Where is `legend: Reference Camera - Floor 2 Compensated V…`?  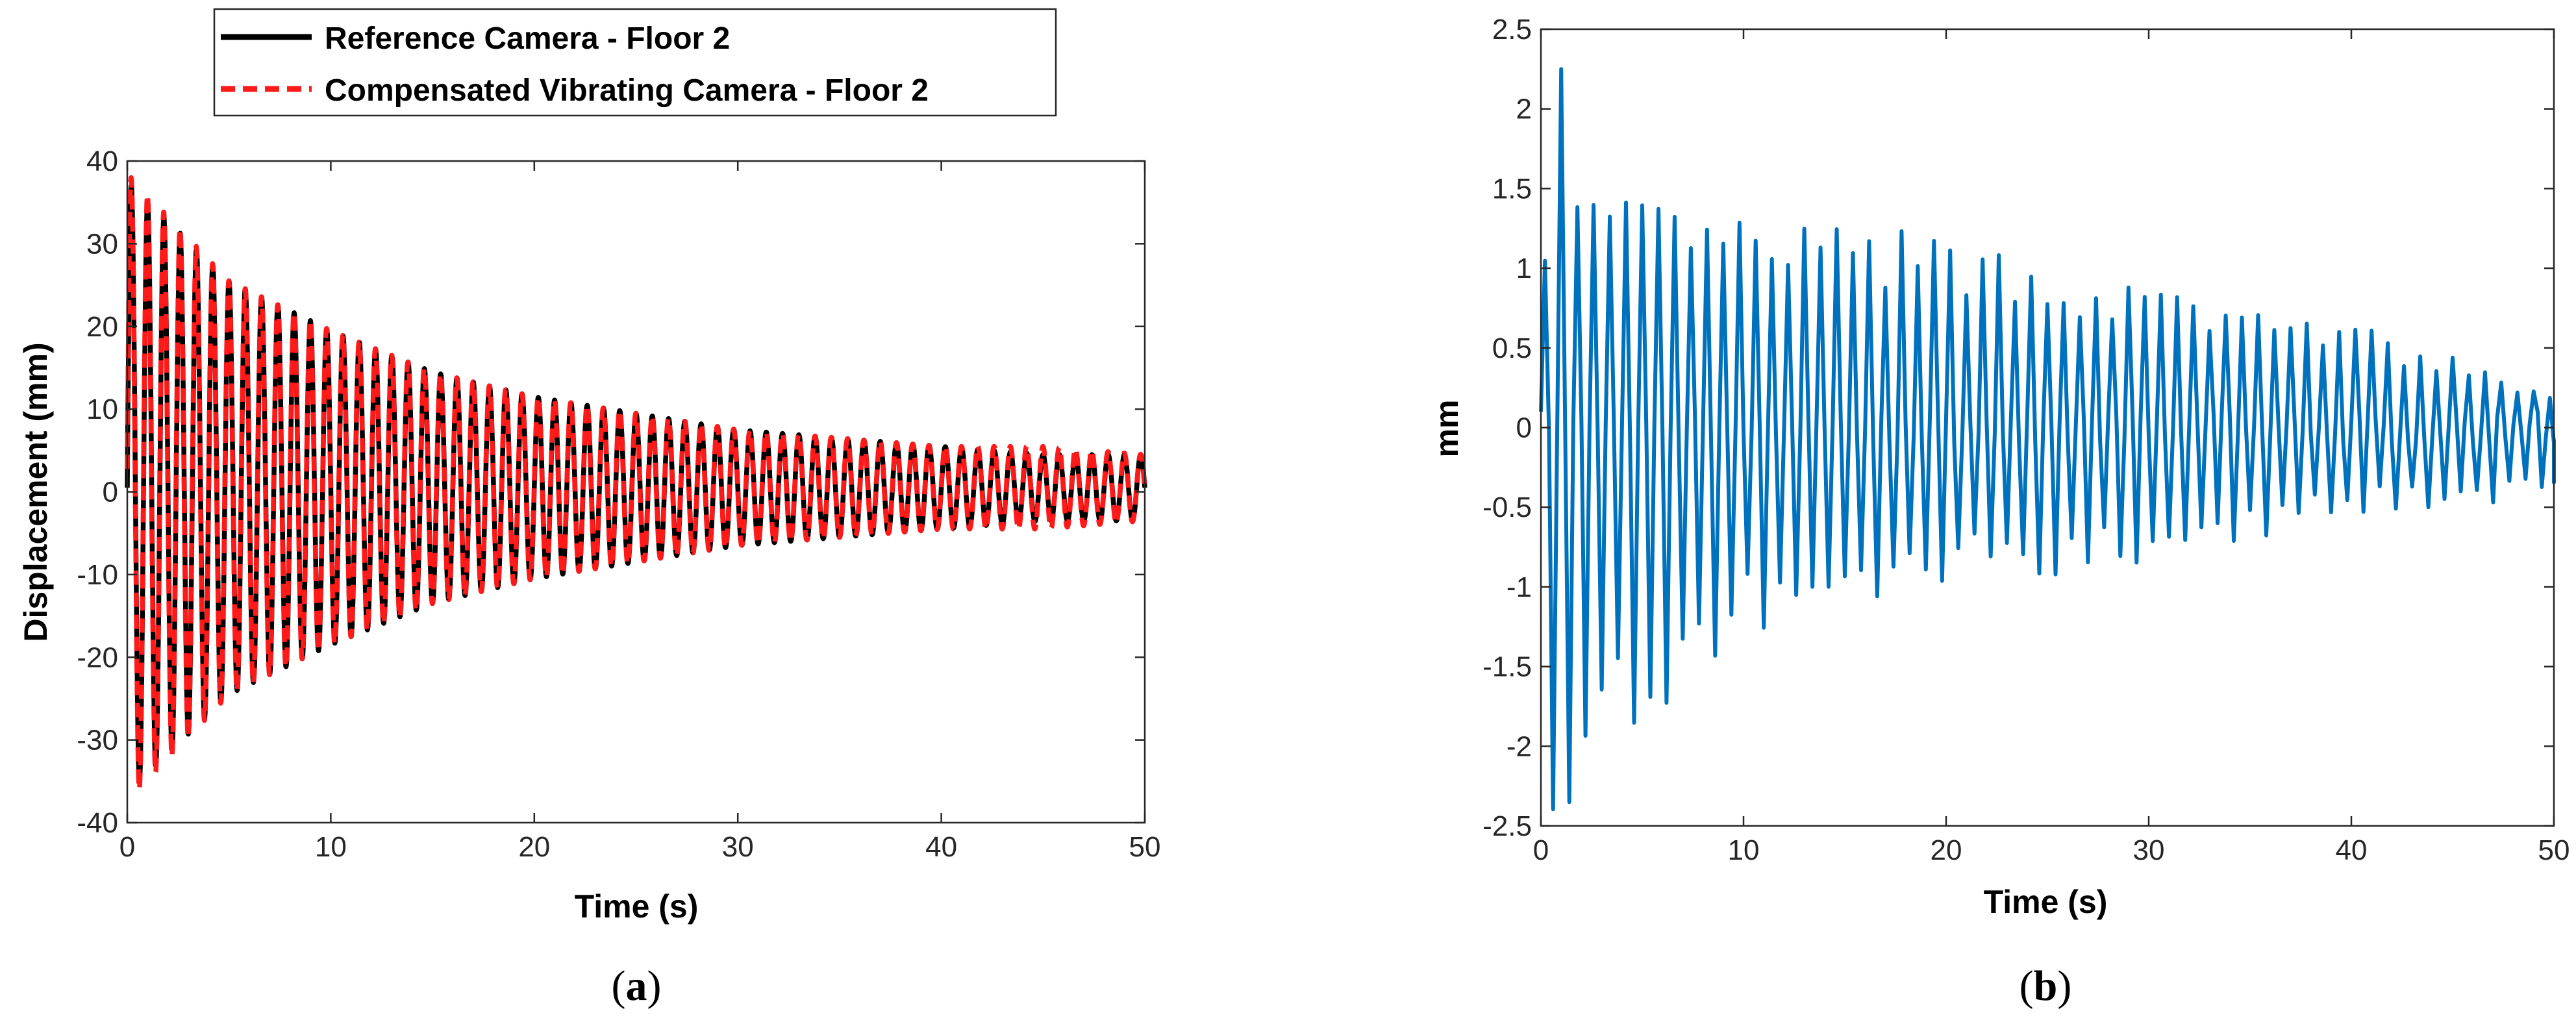
legend: Reference Camera - Floor 2 Compensated V… is located at coordinates (635, 62).